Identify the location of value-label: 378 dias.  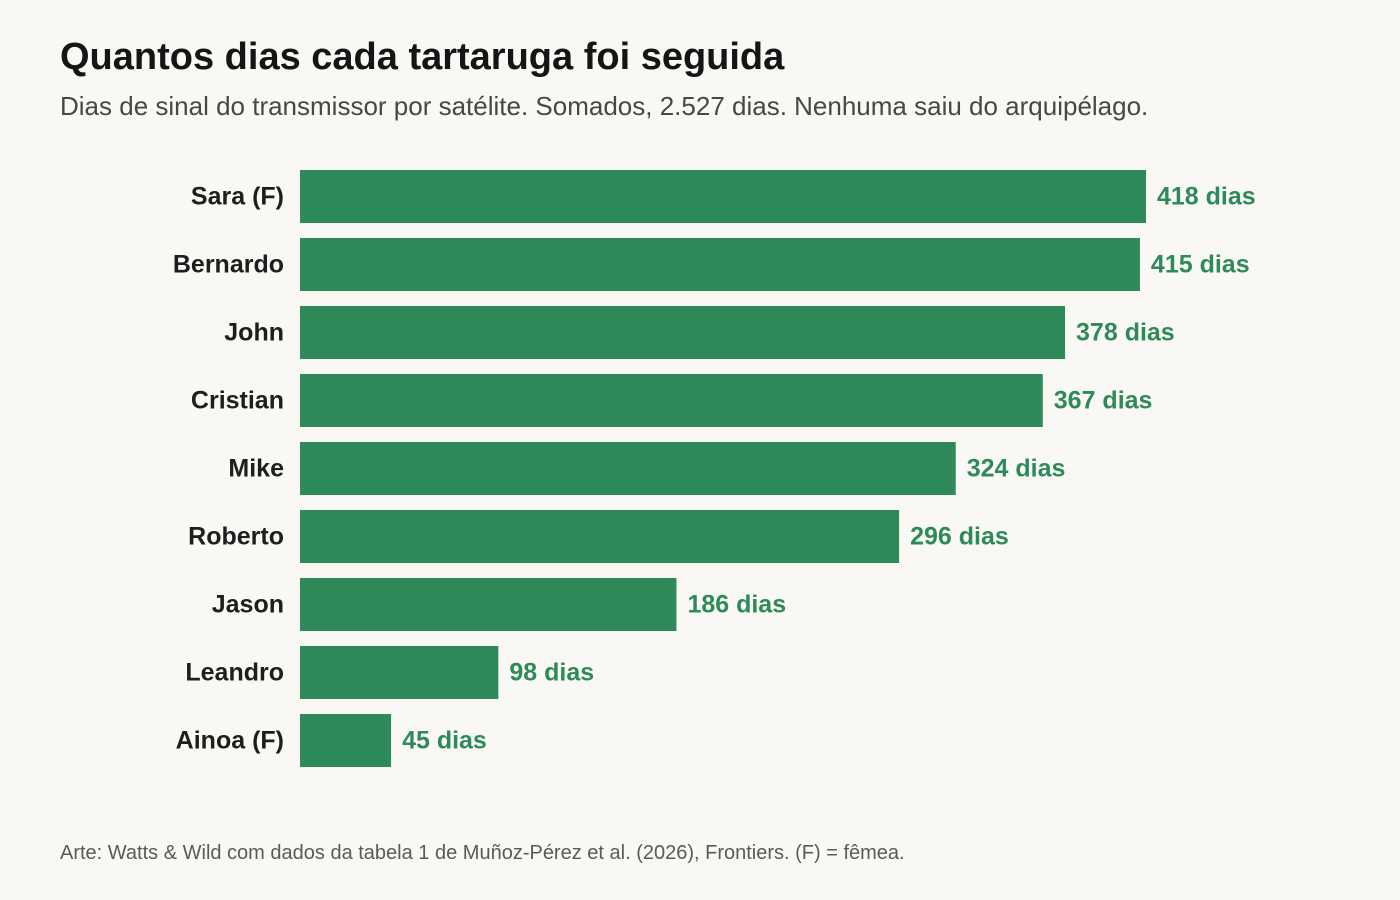
(1125, 333).